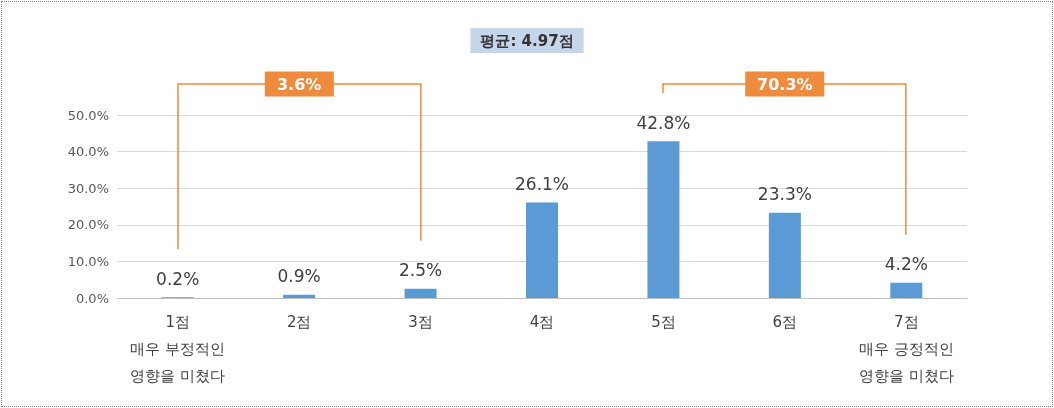 This screenshot has width=1054, height=408. What do you see at coordinates (906, 348) in the screenshot?
I see `x-tick-label: 7점 매우 긍정적인 영향을 미쳤다` at bounding box center [906, 348].